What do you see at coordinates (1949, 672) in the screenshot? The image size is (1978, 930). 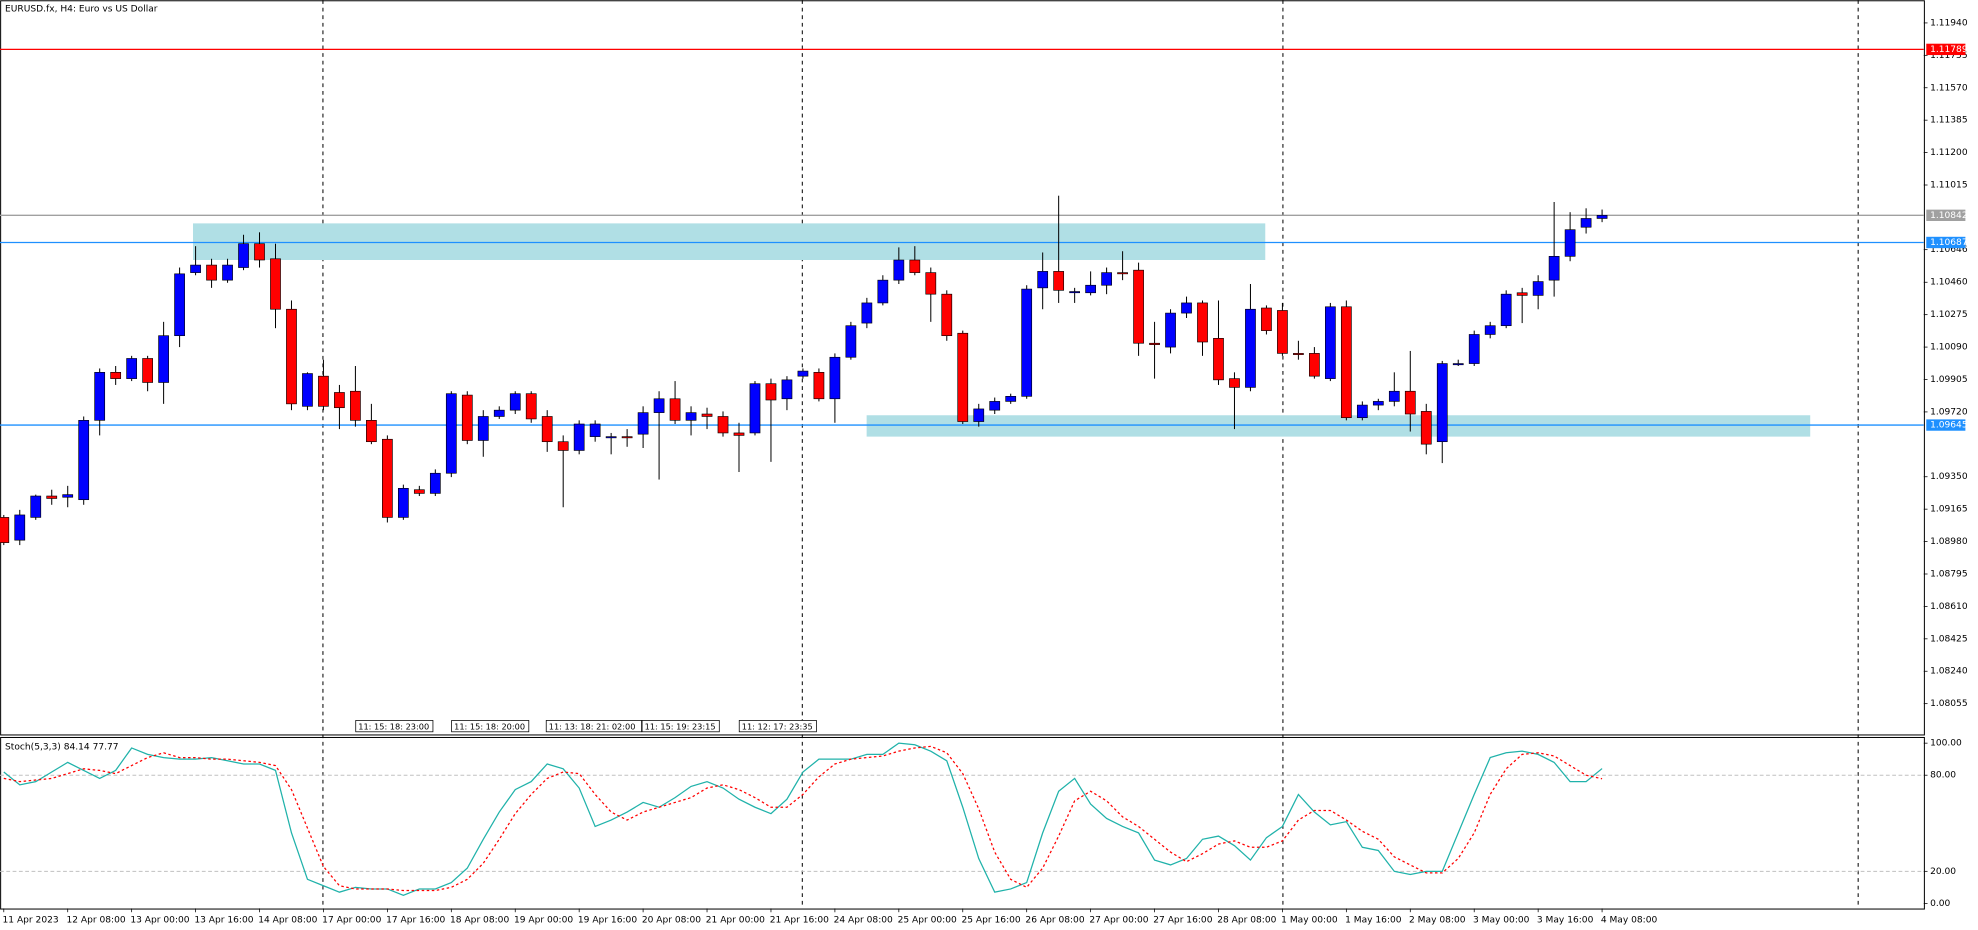 I see `y-tick-label: 1.08240` at bounding box center [1949, 672].